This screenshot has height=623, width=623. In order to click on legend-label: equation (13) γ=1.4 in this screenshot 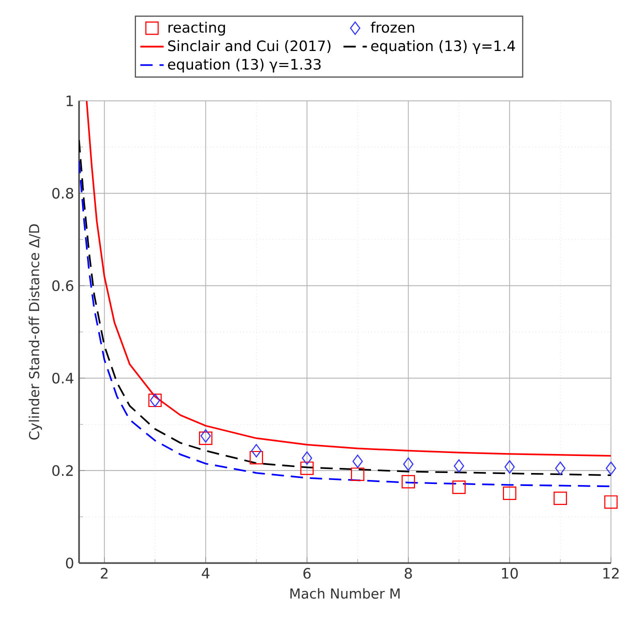, I will do `click(443, 47)`.